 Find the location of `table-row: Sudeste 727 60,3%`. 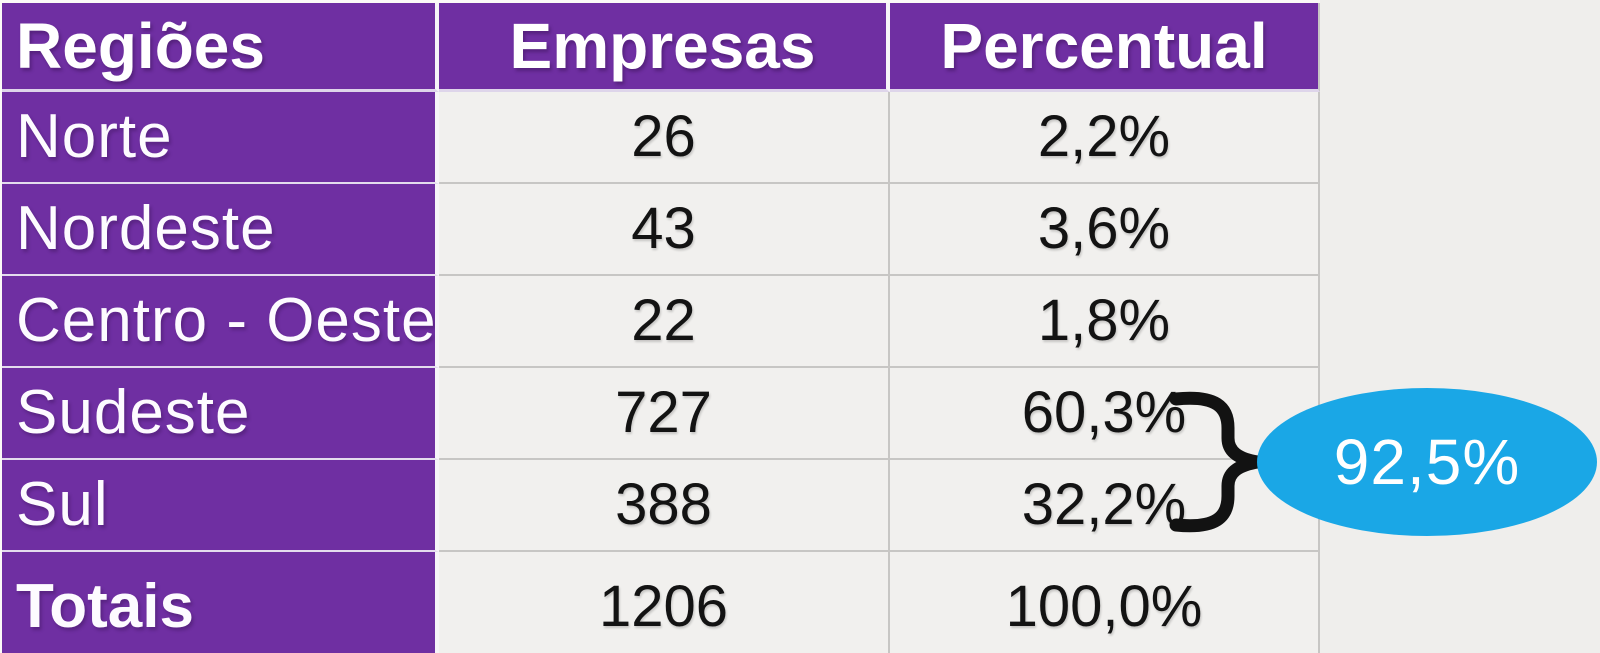

table-row: Sudeste 727 60,3% is located at coordinates (661, 414).